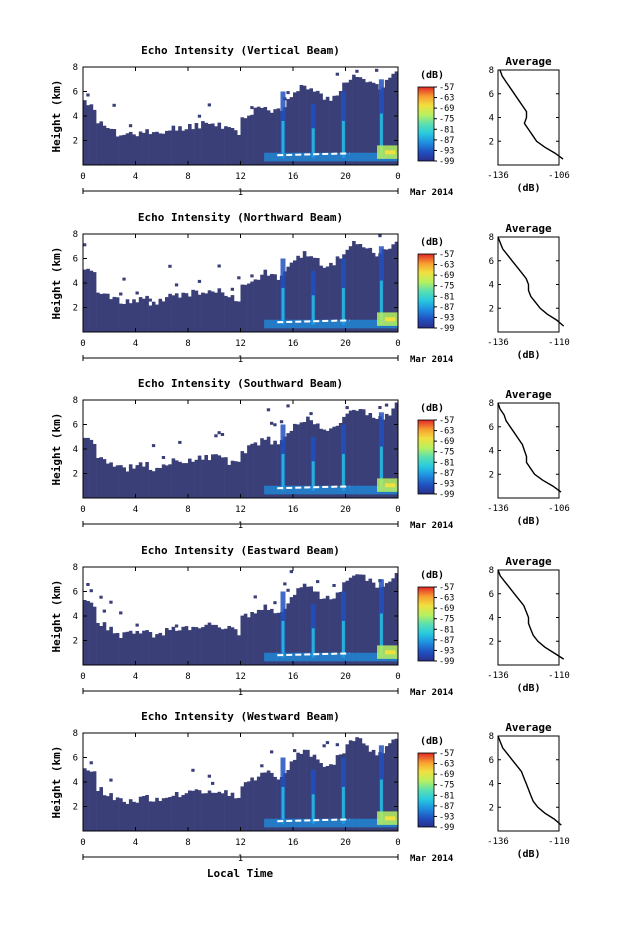 This screenshot has width=618, height=929. Describe the element at coordinates (491, 619) in the screenshot. I see `average-y-tick-label: 4` at that location.